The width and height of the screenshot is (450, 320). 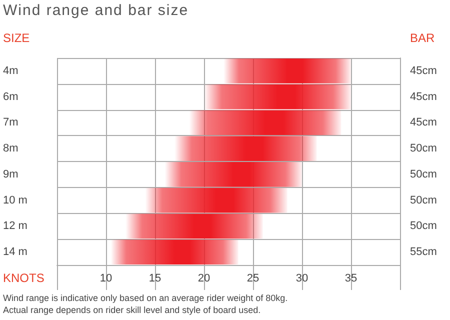 I want to click on x-tick-label: 35, so click(x=351, y=278).